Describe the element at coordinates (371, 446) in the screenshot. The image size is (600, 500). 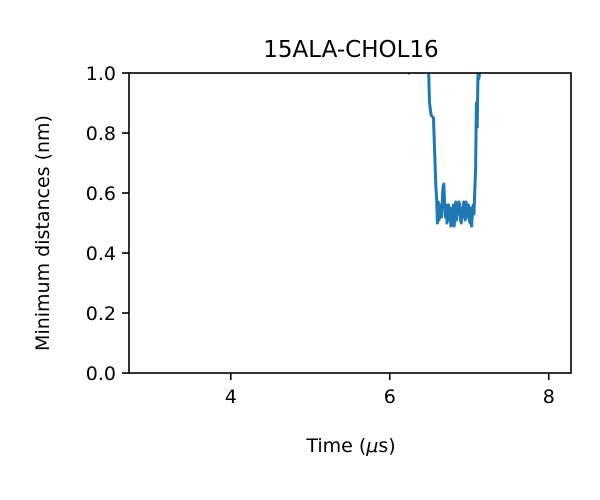
I see `x-axis-label-symbol: μ` at that location.